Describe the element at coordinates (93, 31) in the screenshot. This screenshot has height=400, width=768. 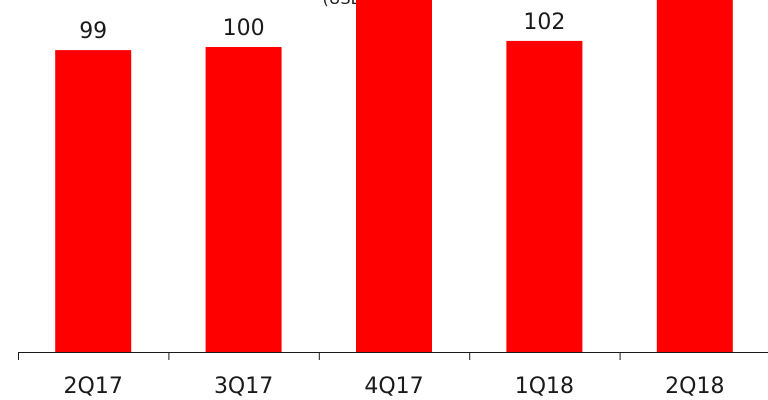
I see `data-label-2Q17: 99` at that location.